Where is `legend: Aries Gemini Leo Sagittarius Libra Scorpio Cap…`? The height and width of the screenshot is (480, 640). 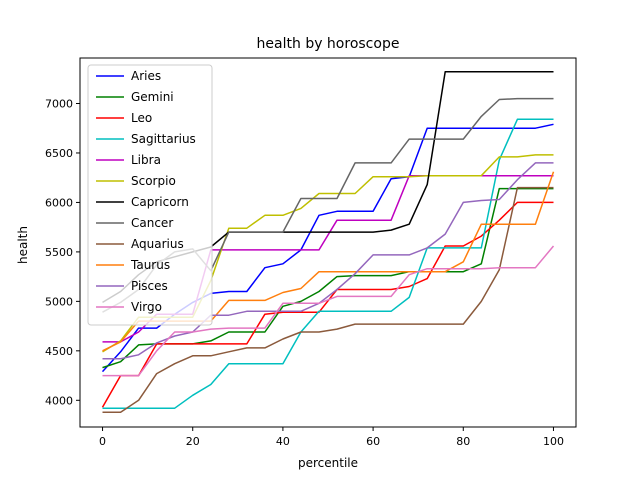
legend: Aries Gemini Leo Sagittarius Libra Scorpio Cap… is located at coordinates (150, 195).